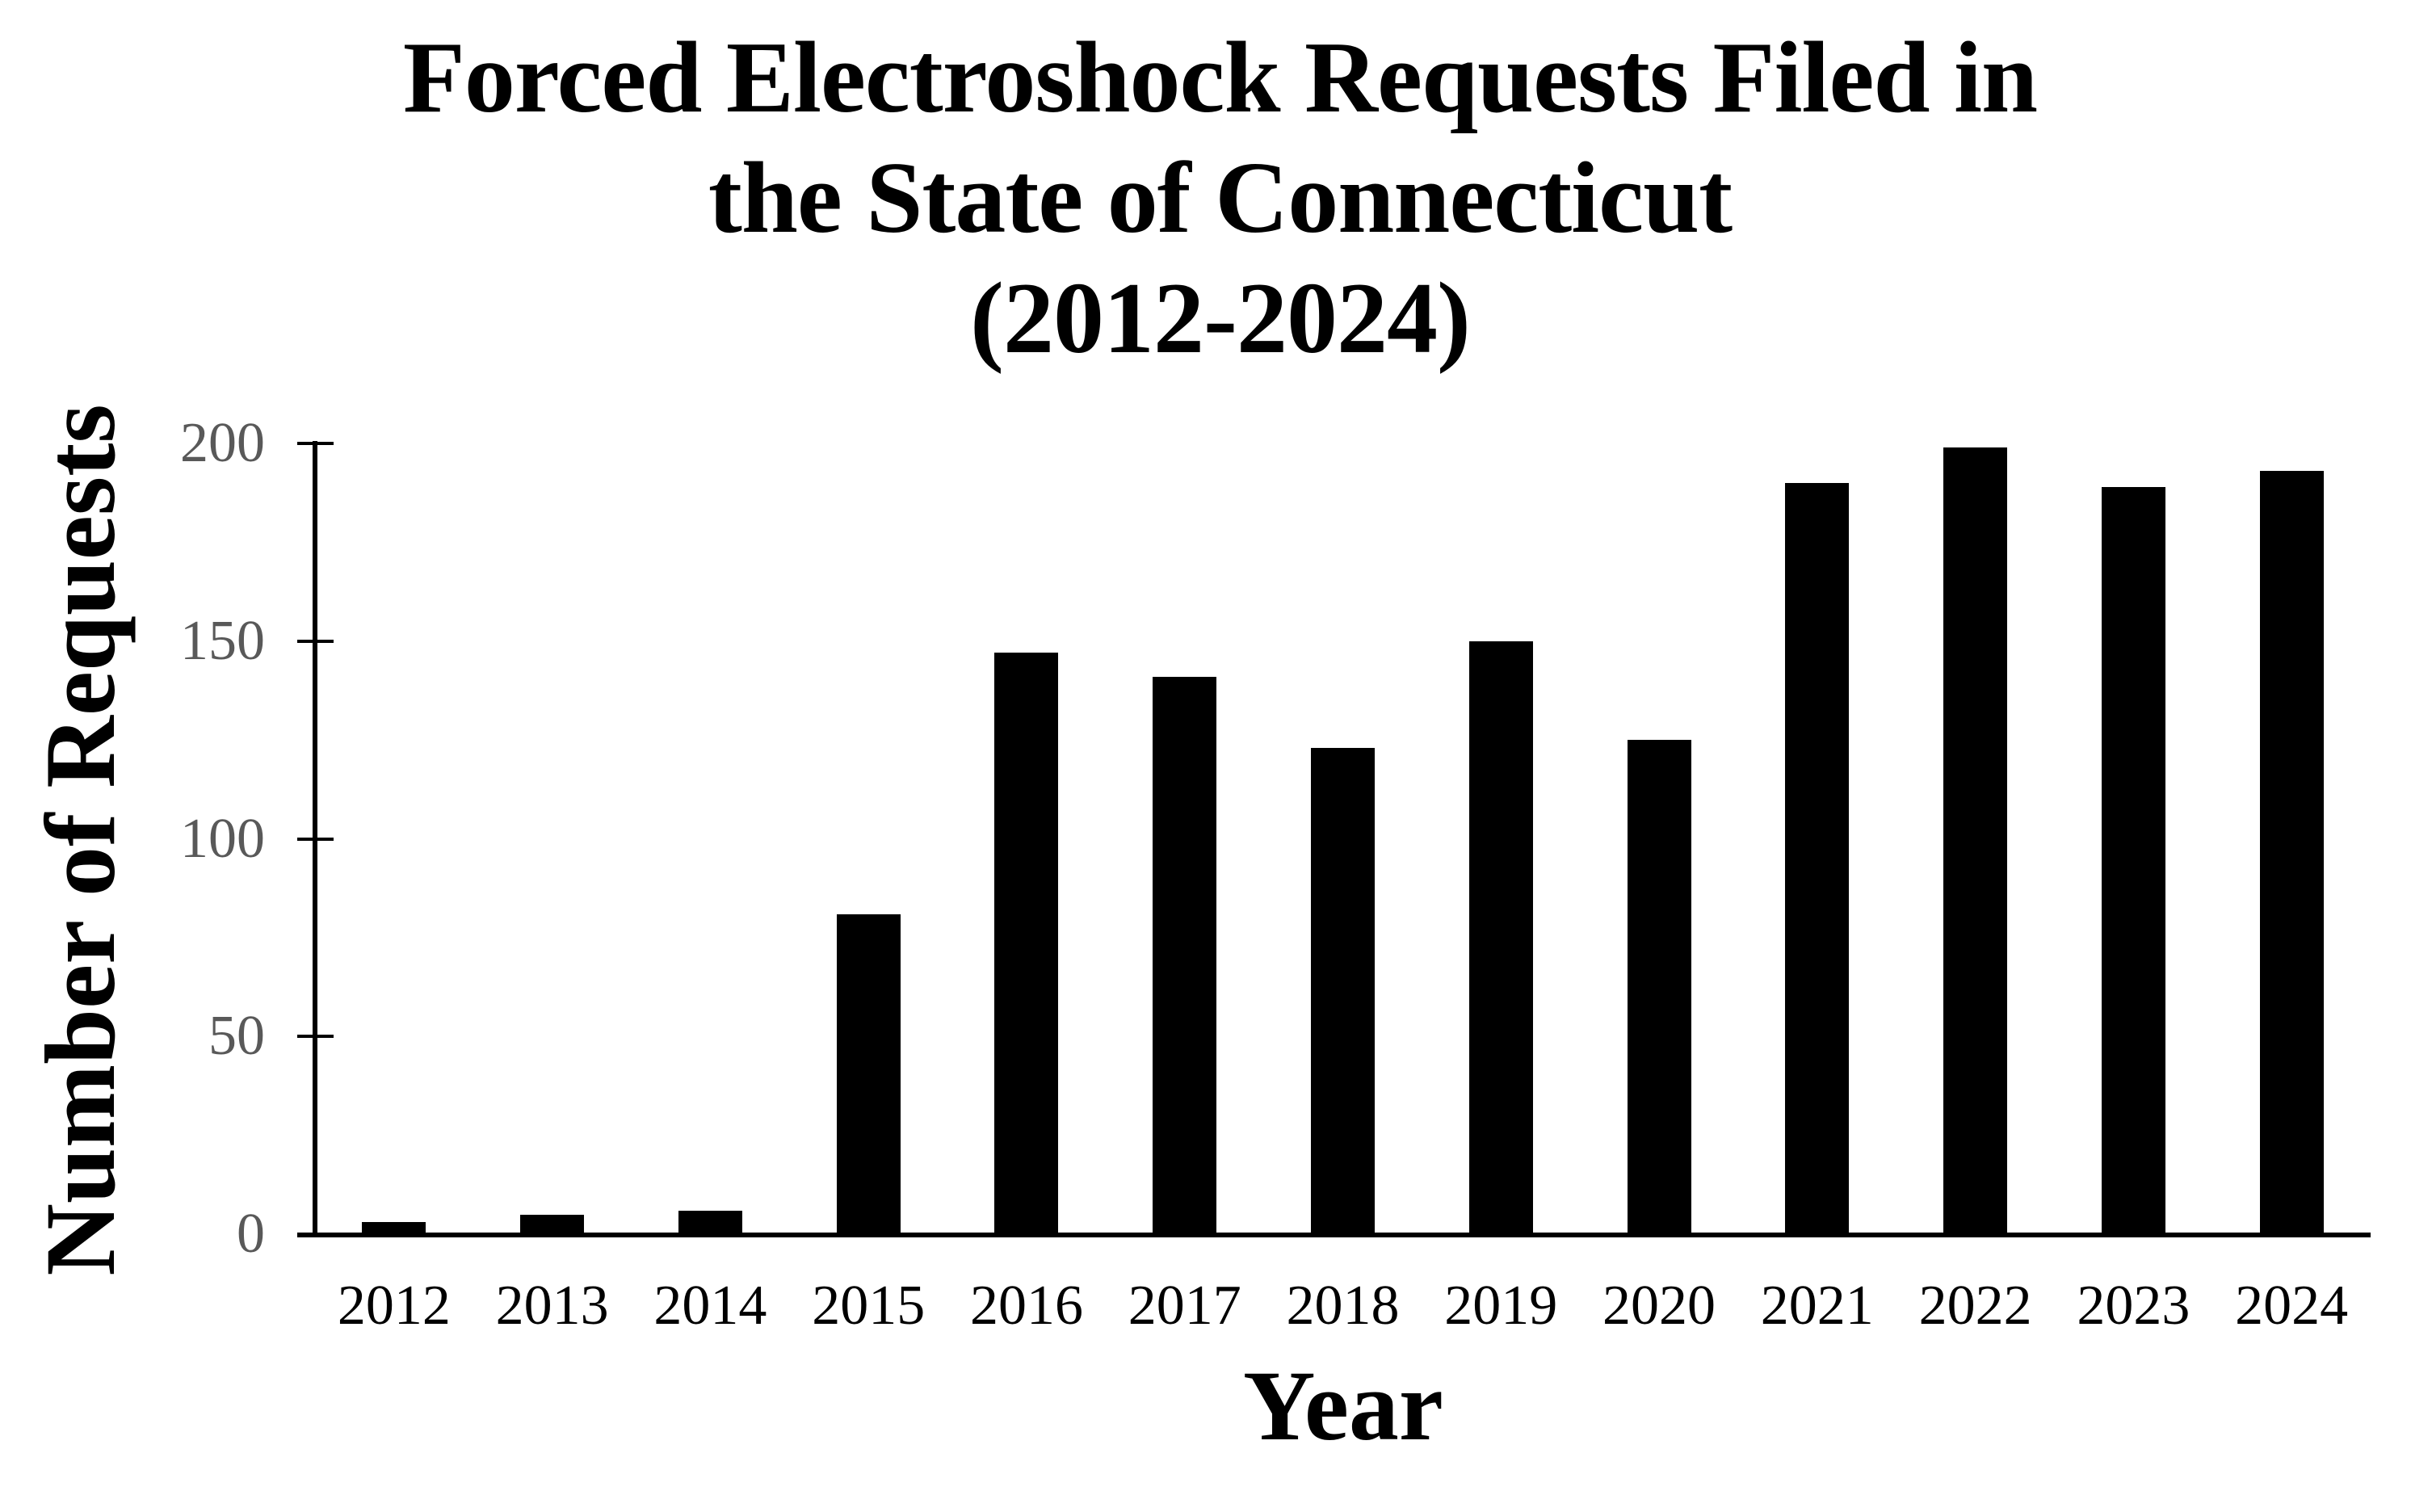 The height and width of the screenshot is (1512, 2411). I want to click on chart-title-line-1: Forced Electroshock Requests Filed in, so click(1220, 78).